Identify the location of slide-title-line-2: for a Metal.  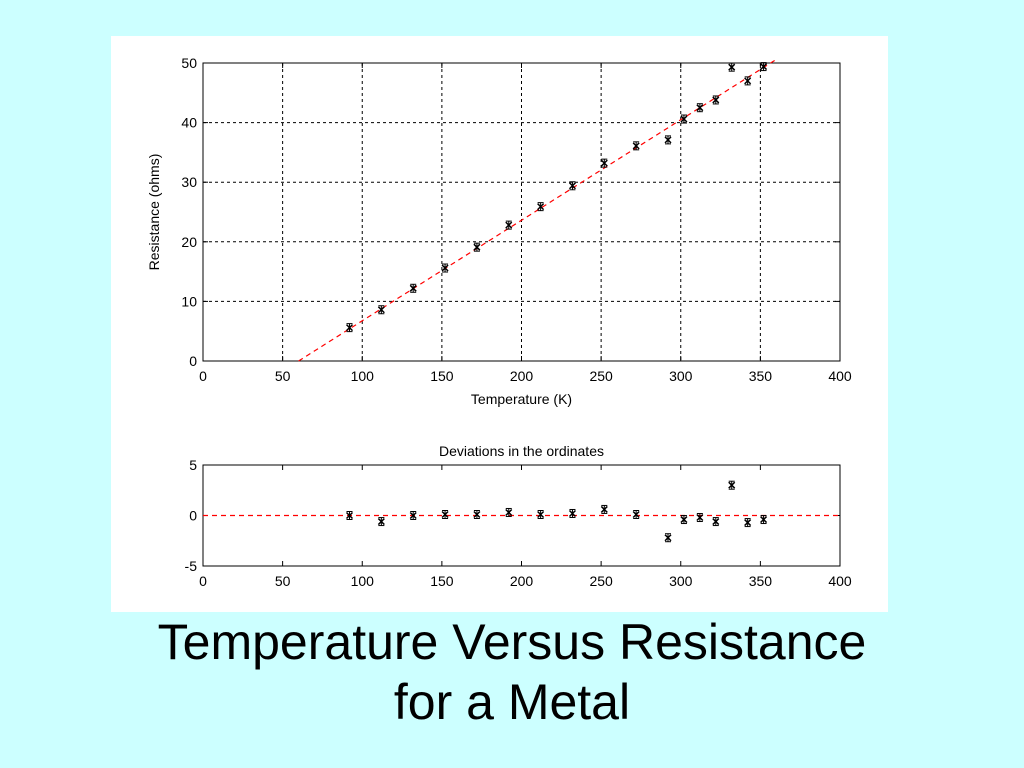
(512, 702).